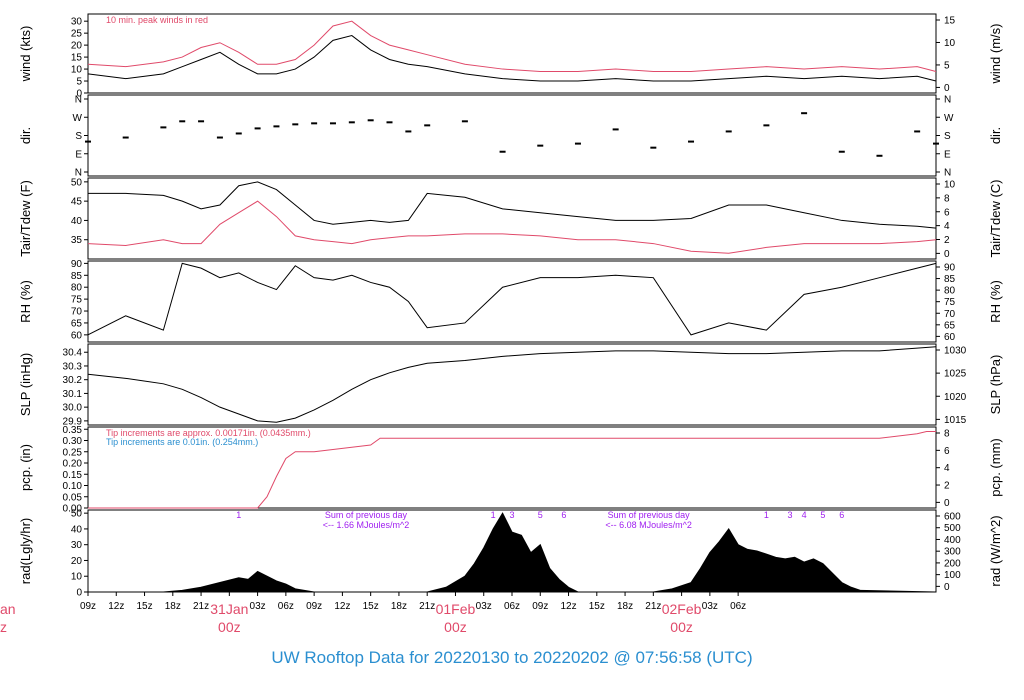  I want to click on left-tick-label: 90, so click(77, 264).